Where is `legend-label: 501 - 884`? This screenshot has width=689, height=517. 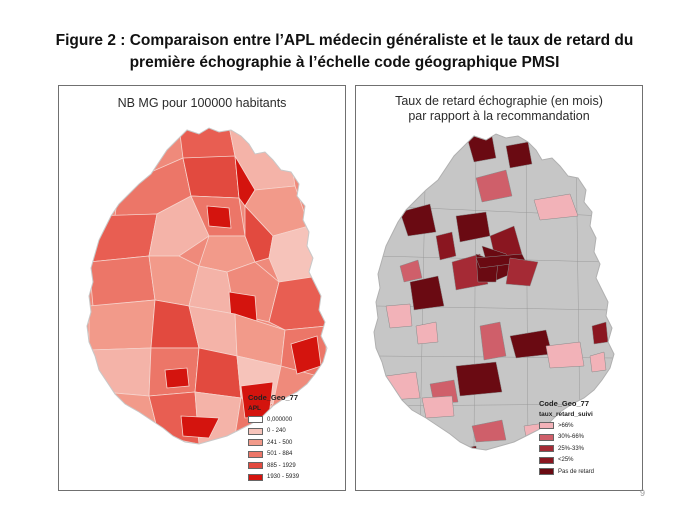 legend-label: 501 - 884 is located at coordinates (280, 454).